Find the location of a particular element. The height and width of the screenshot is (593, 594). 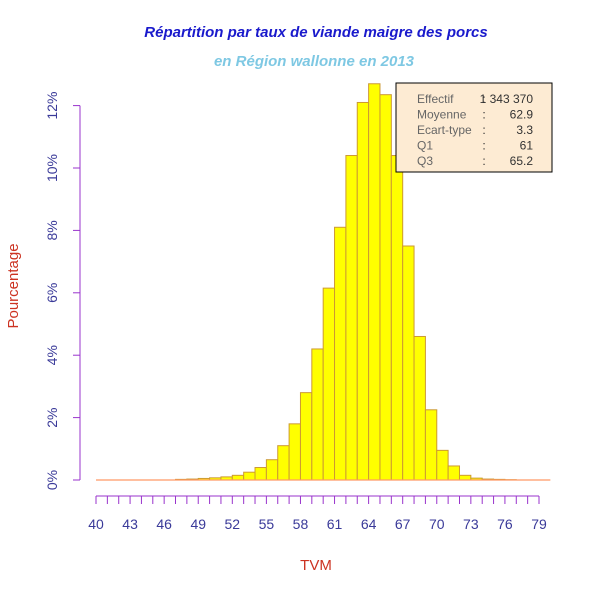

stats-box-frame is located at coordinates (474, 127).